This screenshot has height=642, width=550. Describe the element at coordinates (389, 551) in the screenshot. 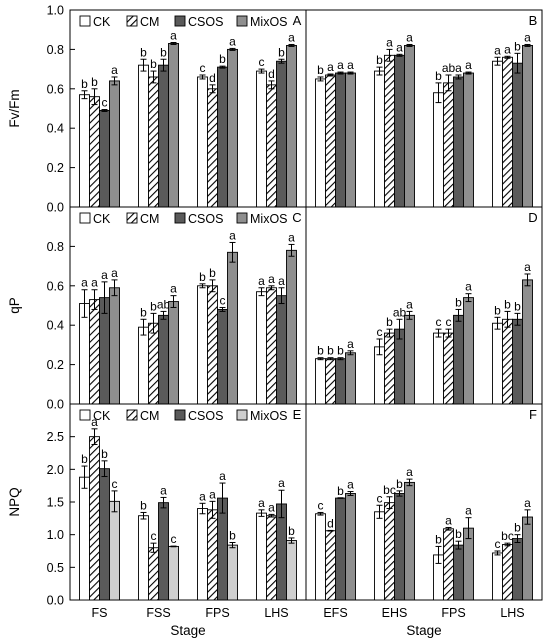

I see `bar-CM-EHS` at that location.